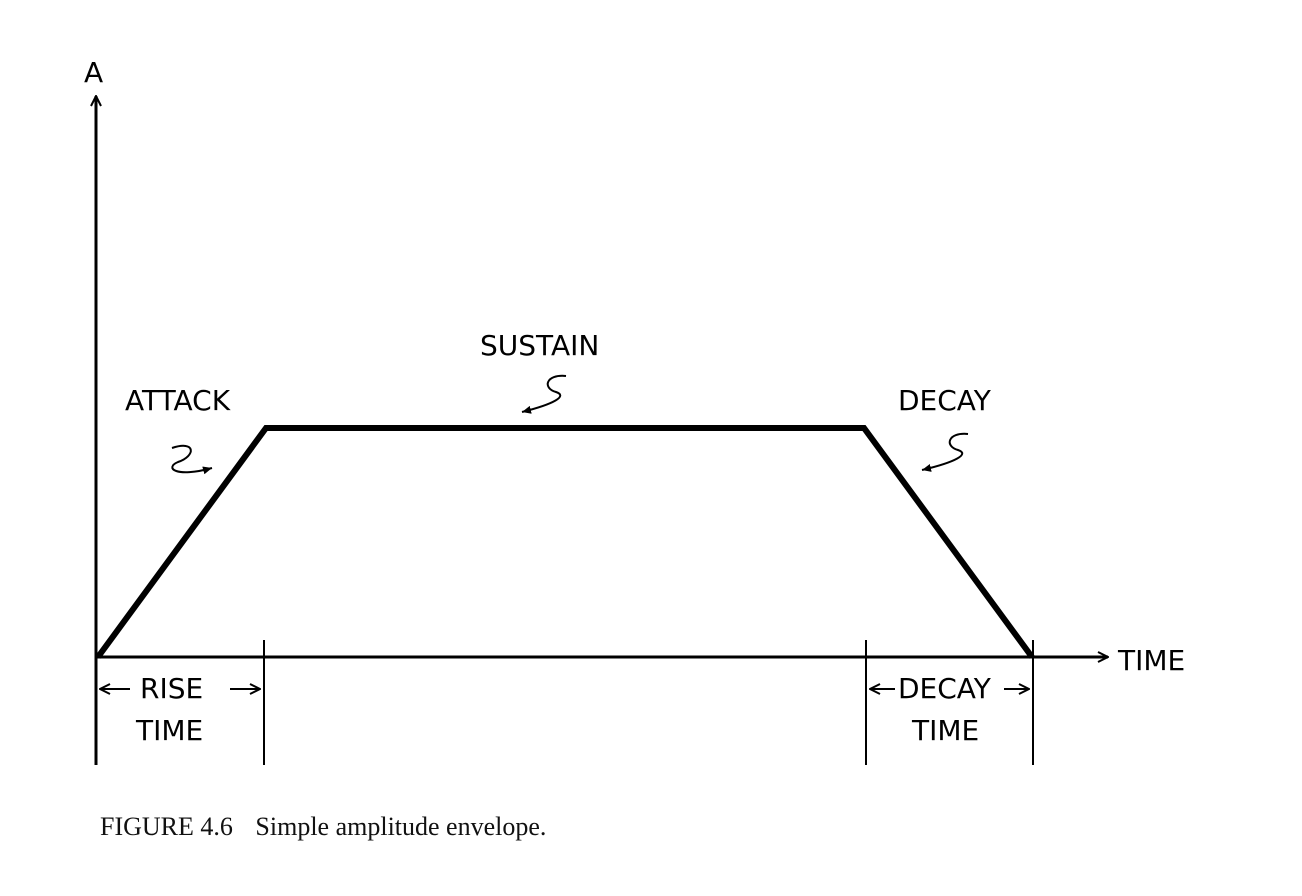  I want to click on figure-caption-text: Simple amplitude envelope., so click(401, 826).